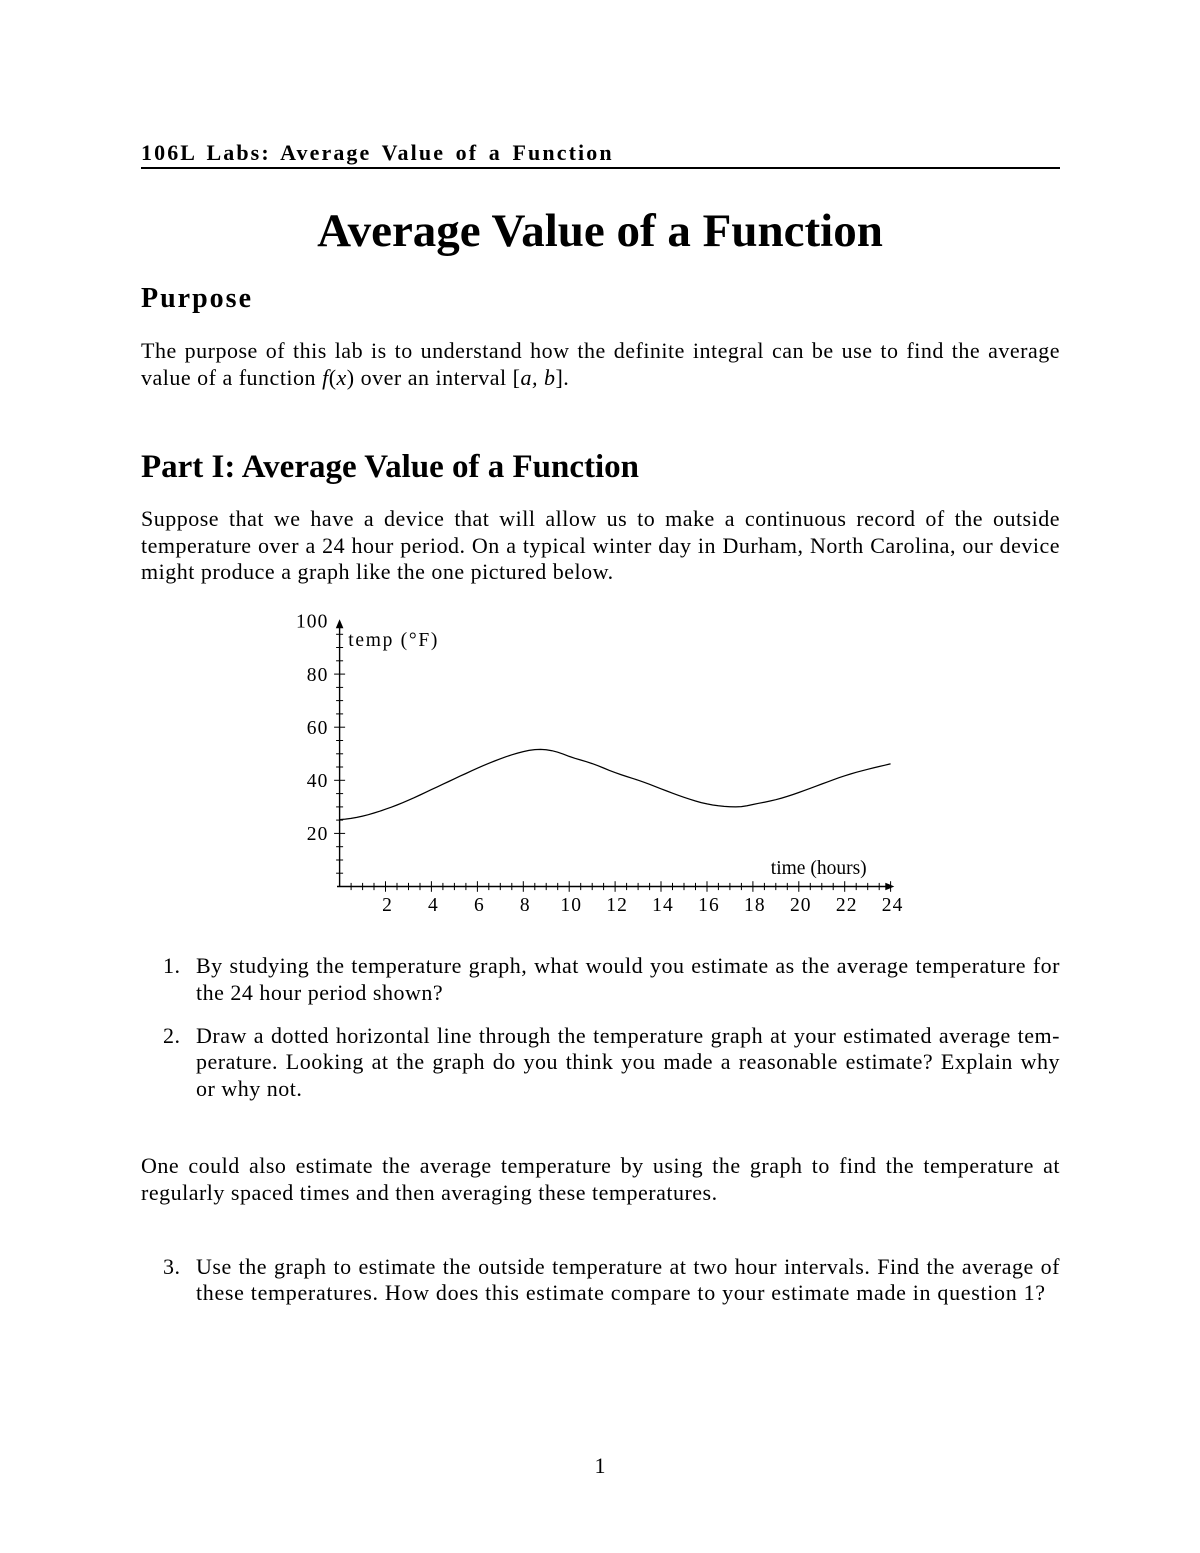 The width and height of the screenshot is (1200, 1553). What do you see at coordinates (433, 905) in the screenshot?
I see `svg-text: 4` at bounding box center [433, 905].